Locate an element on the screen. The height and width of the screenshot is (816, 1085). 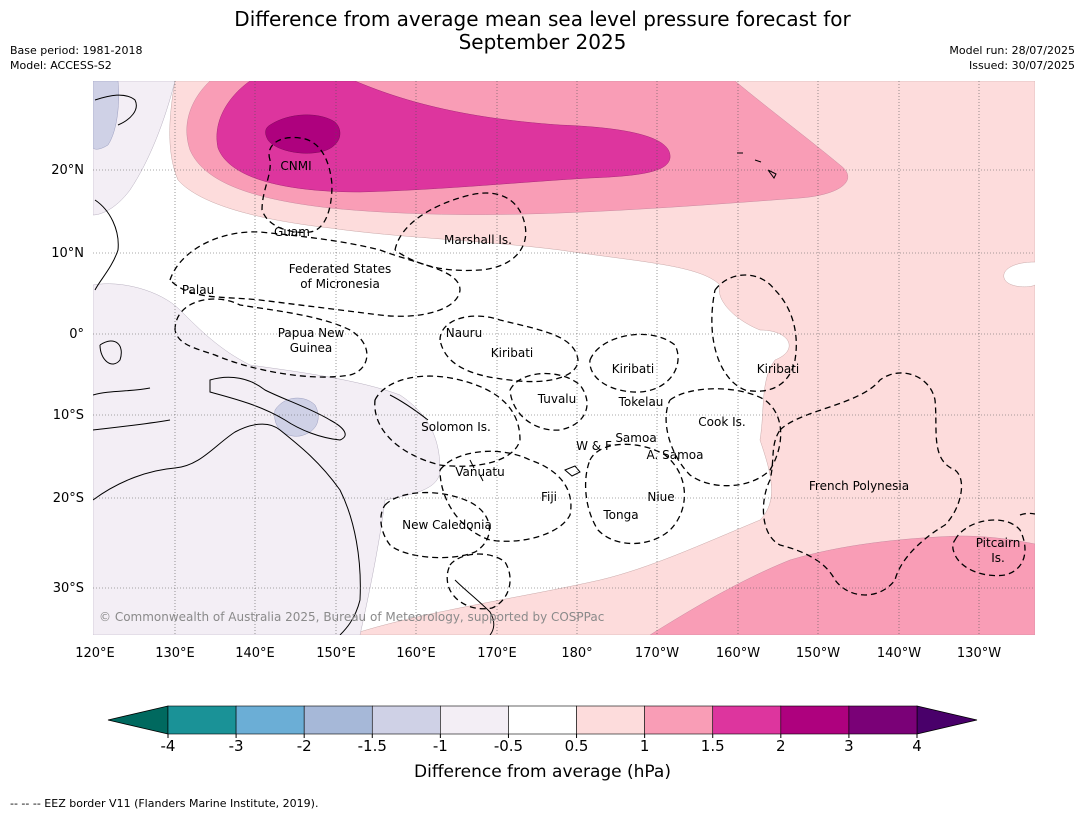
eez-french-polynesia is located at coordinates (862, 484).